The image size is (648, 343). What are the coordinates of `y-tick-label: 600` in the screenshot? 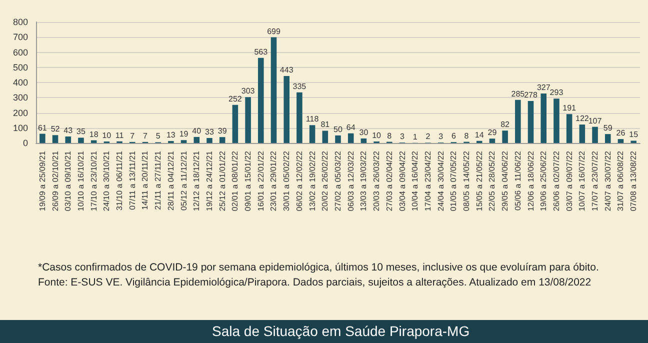 It's located at (20, 52).